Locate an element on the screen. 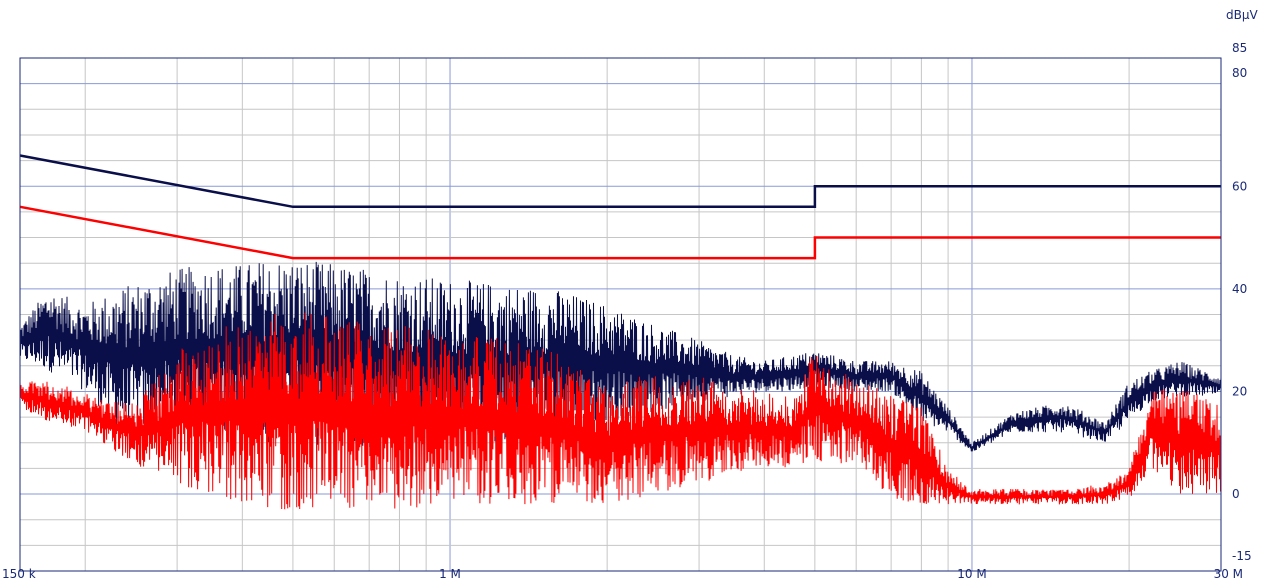 The width and height of the screenshot is (1271, 581). x-tick-label: 30 M is located at coordinates (1228, 574).